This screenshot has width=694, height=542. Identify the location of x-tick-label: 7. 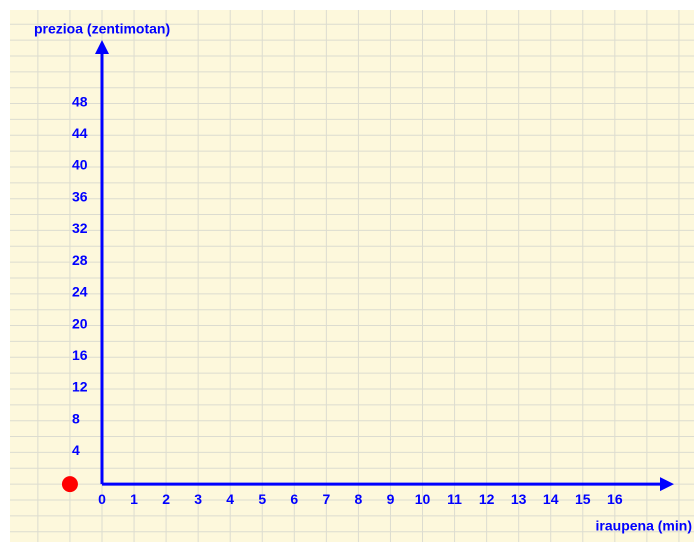
(326, 499).